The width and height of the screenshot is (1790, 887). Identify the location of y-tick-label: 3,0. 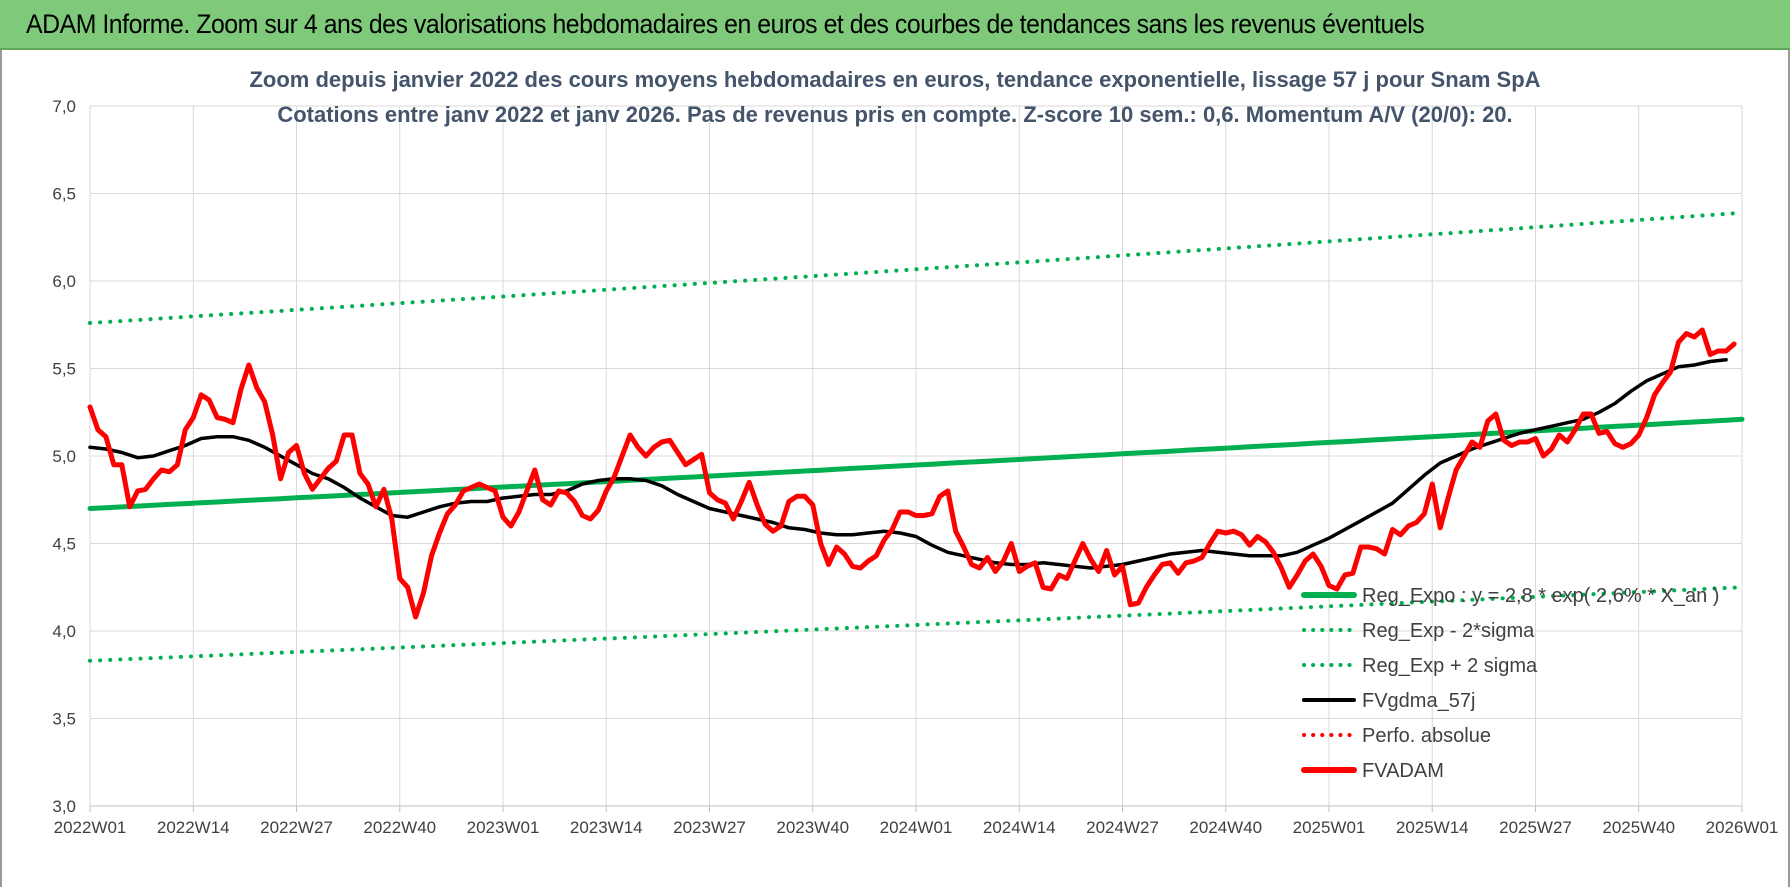
(64, 806).